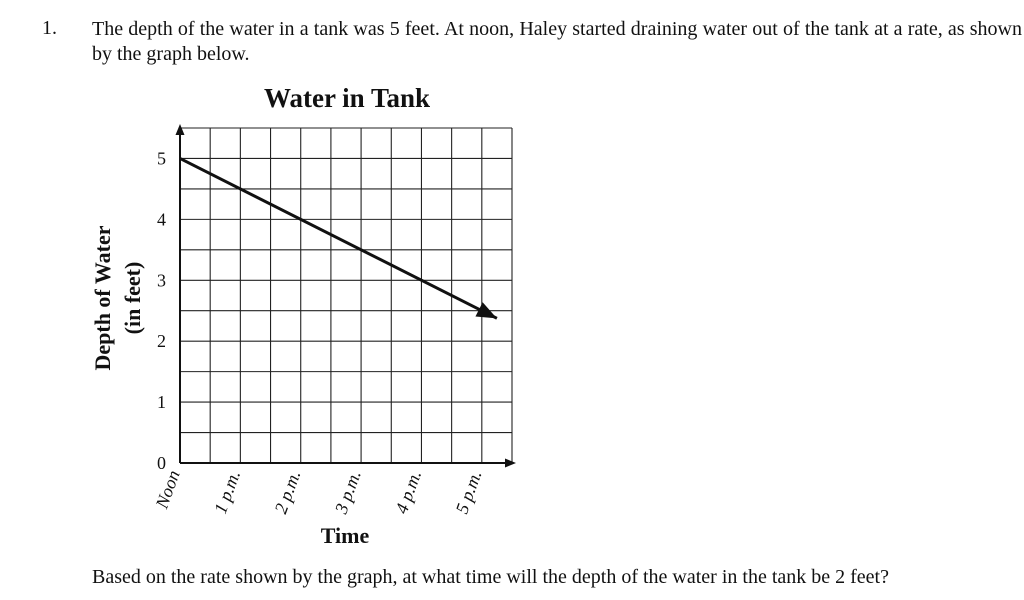 This screenshot has height=600, width=1024. What do you see at coordinates (486, 310) in the screenshot?
I see `data-line-arrowhead` at bounding box center [486, 310].